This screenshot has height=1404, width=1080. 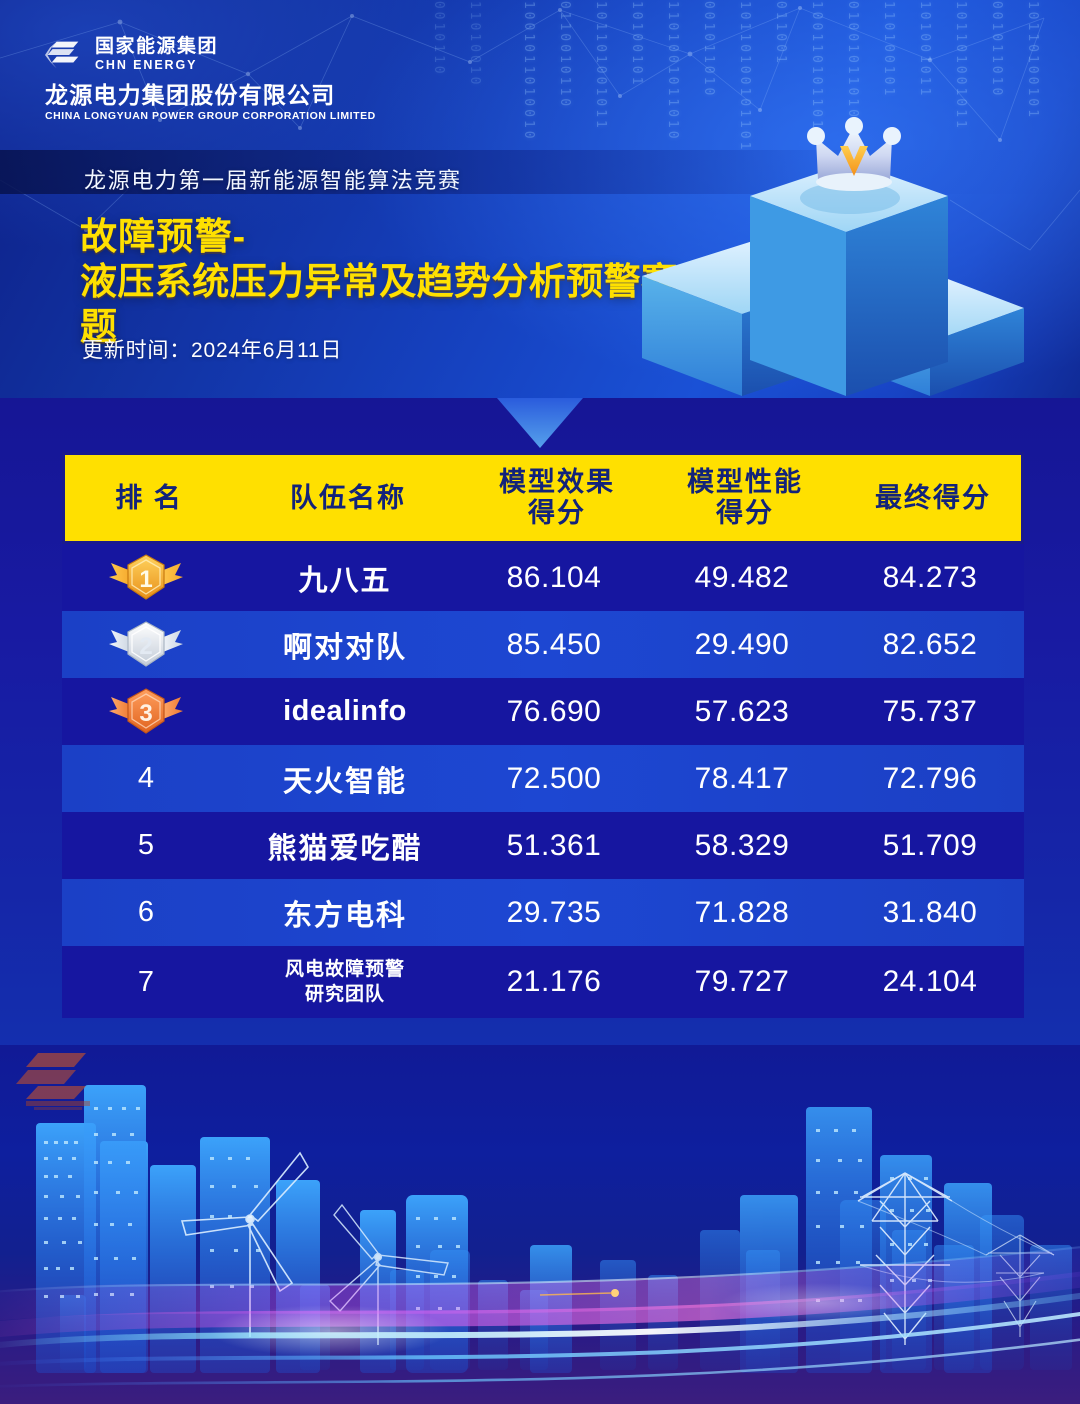 I want to click on team-name: 天火智能, so click(x=344, y=781).